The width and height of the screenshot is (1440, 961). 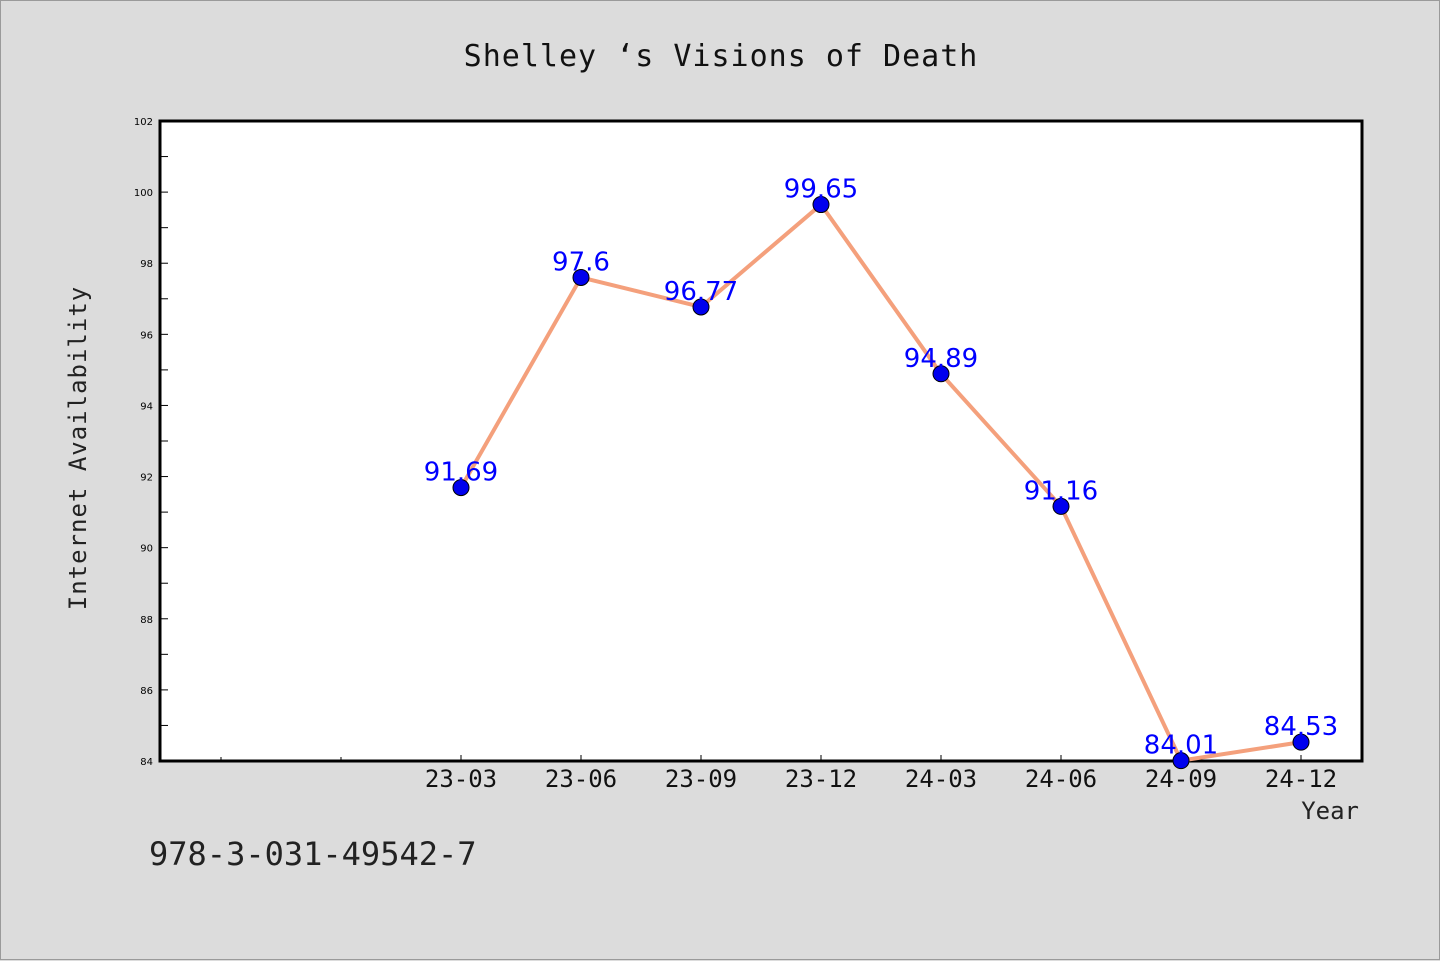 I want to click on data-label: 84.53, so click(x=1301, y=727).